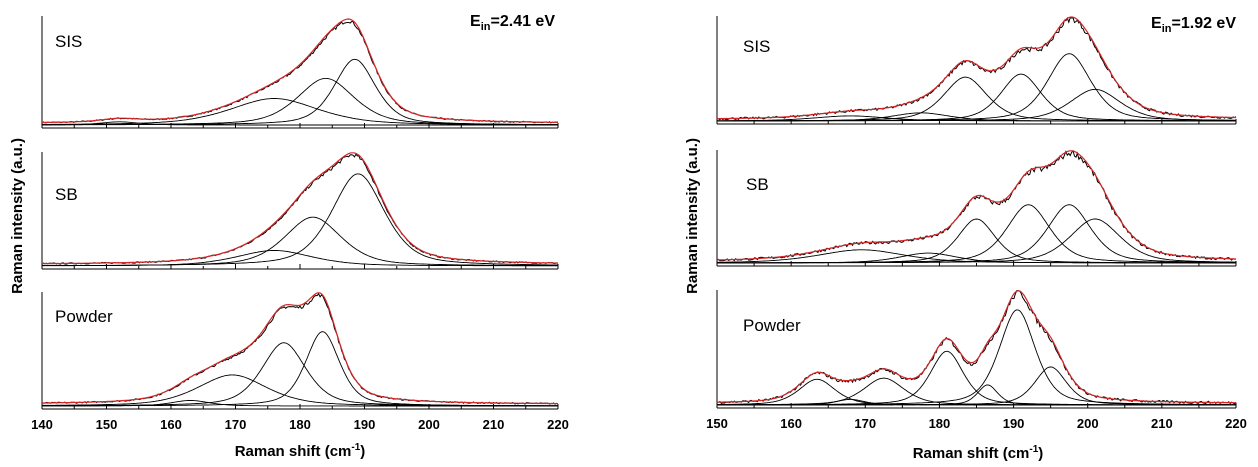  I want to click on x-tick-label-left-170: 170, so click(236, 424).